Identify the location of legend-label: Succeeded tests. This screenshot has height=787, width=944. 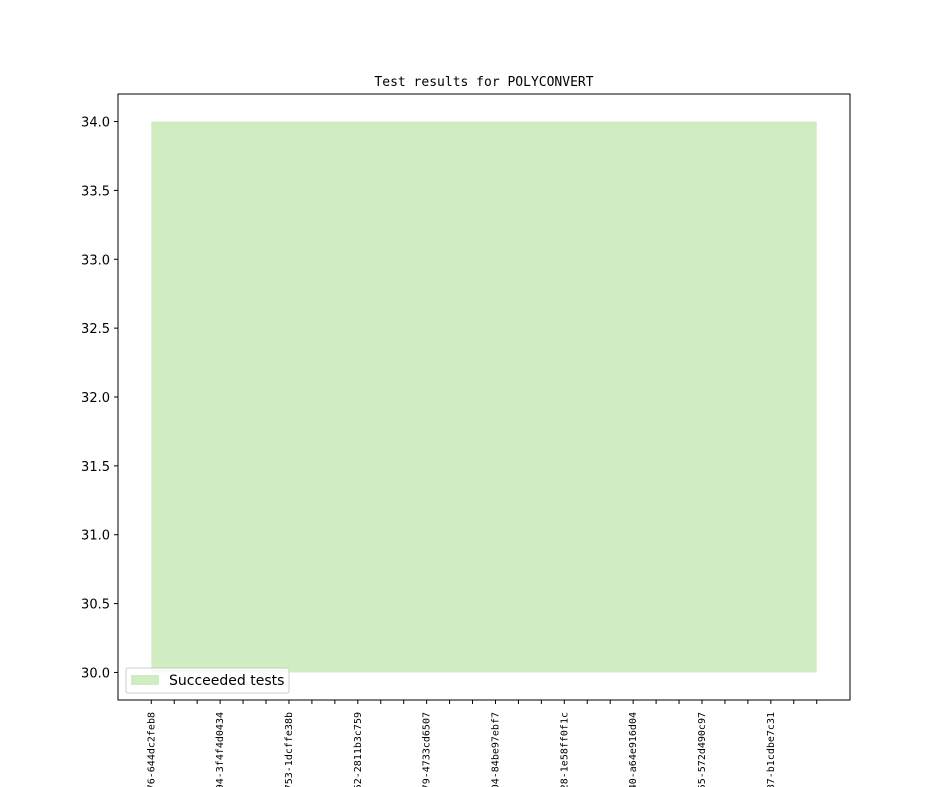
(226, 681).